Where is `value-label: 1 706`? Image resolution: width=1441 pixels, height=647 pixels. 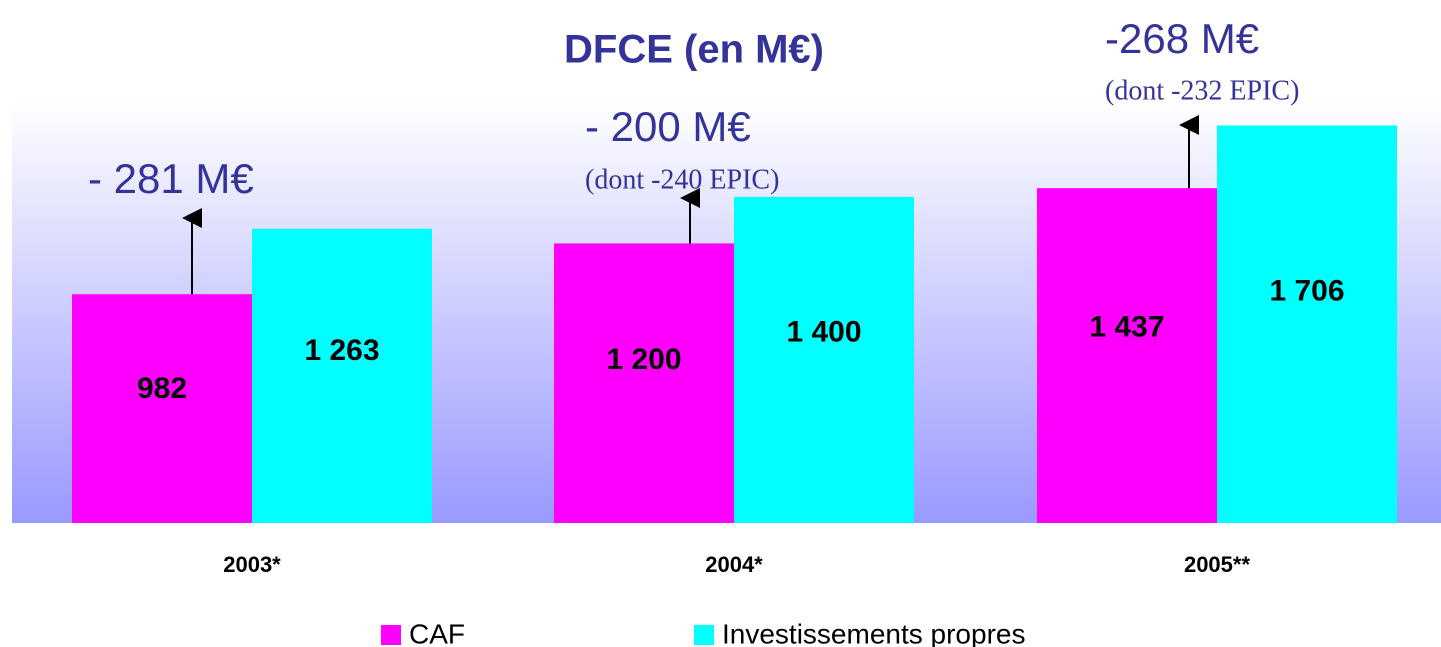 value-label: 1 706 is located at coordinates (1306, 290).